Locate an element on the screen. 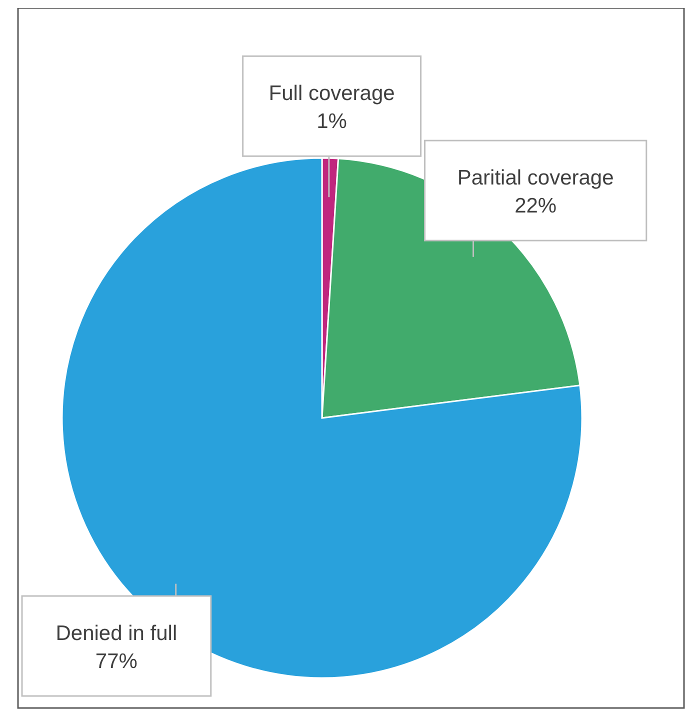  data-label: 77% is located at coordinates (116, 661).